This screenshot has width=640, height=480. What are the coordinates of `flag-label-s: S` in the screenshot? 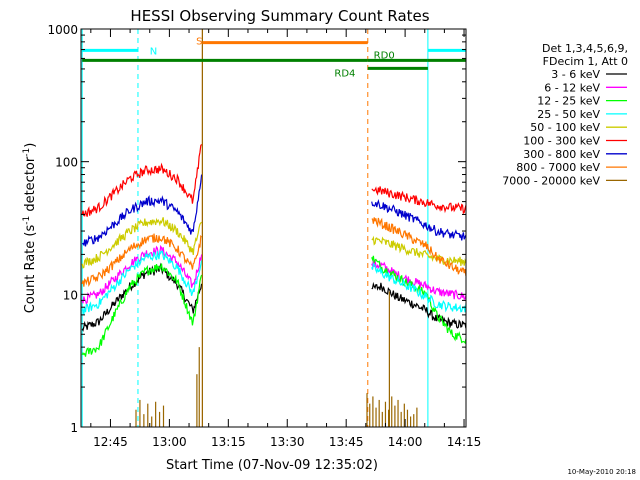 It's located at (199, 41).